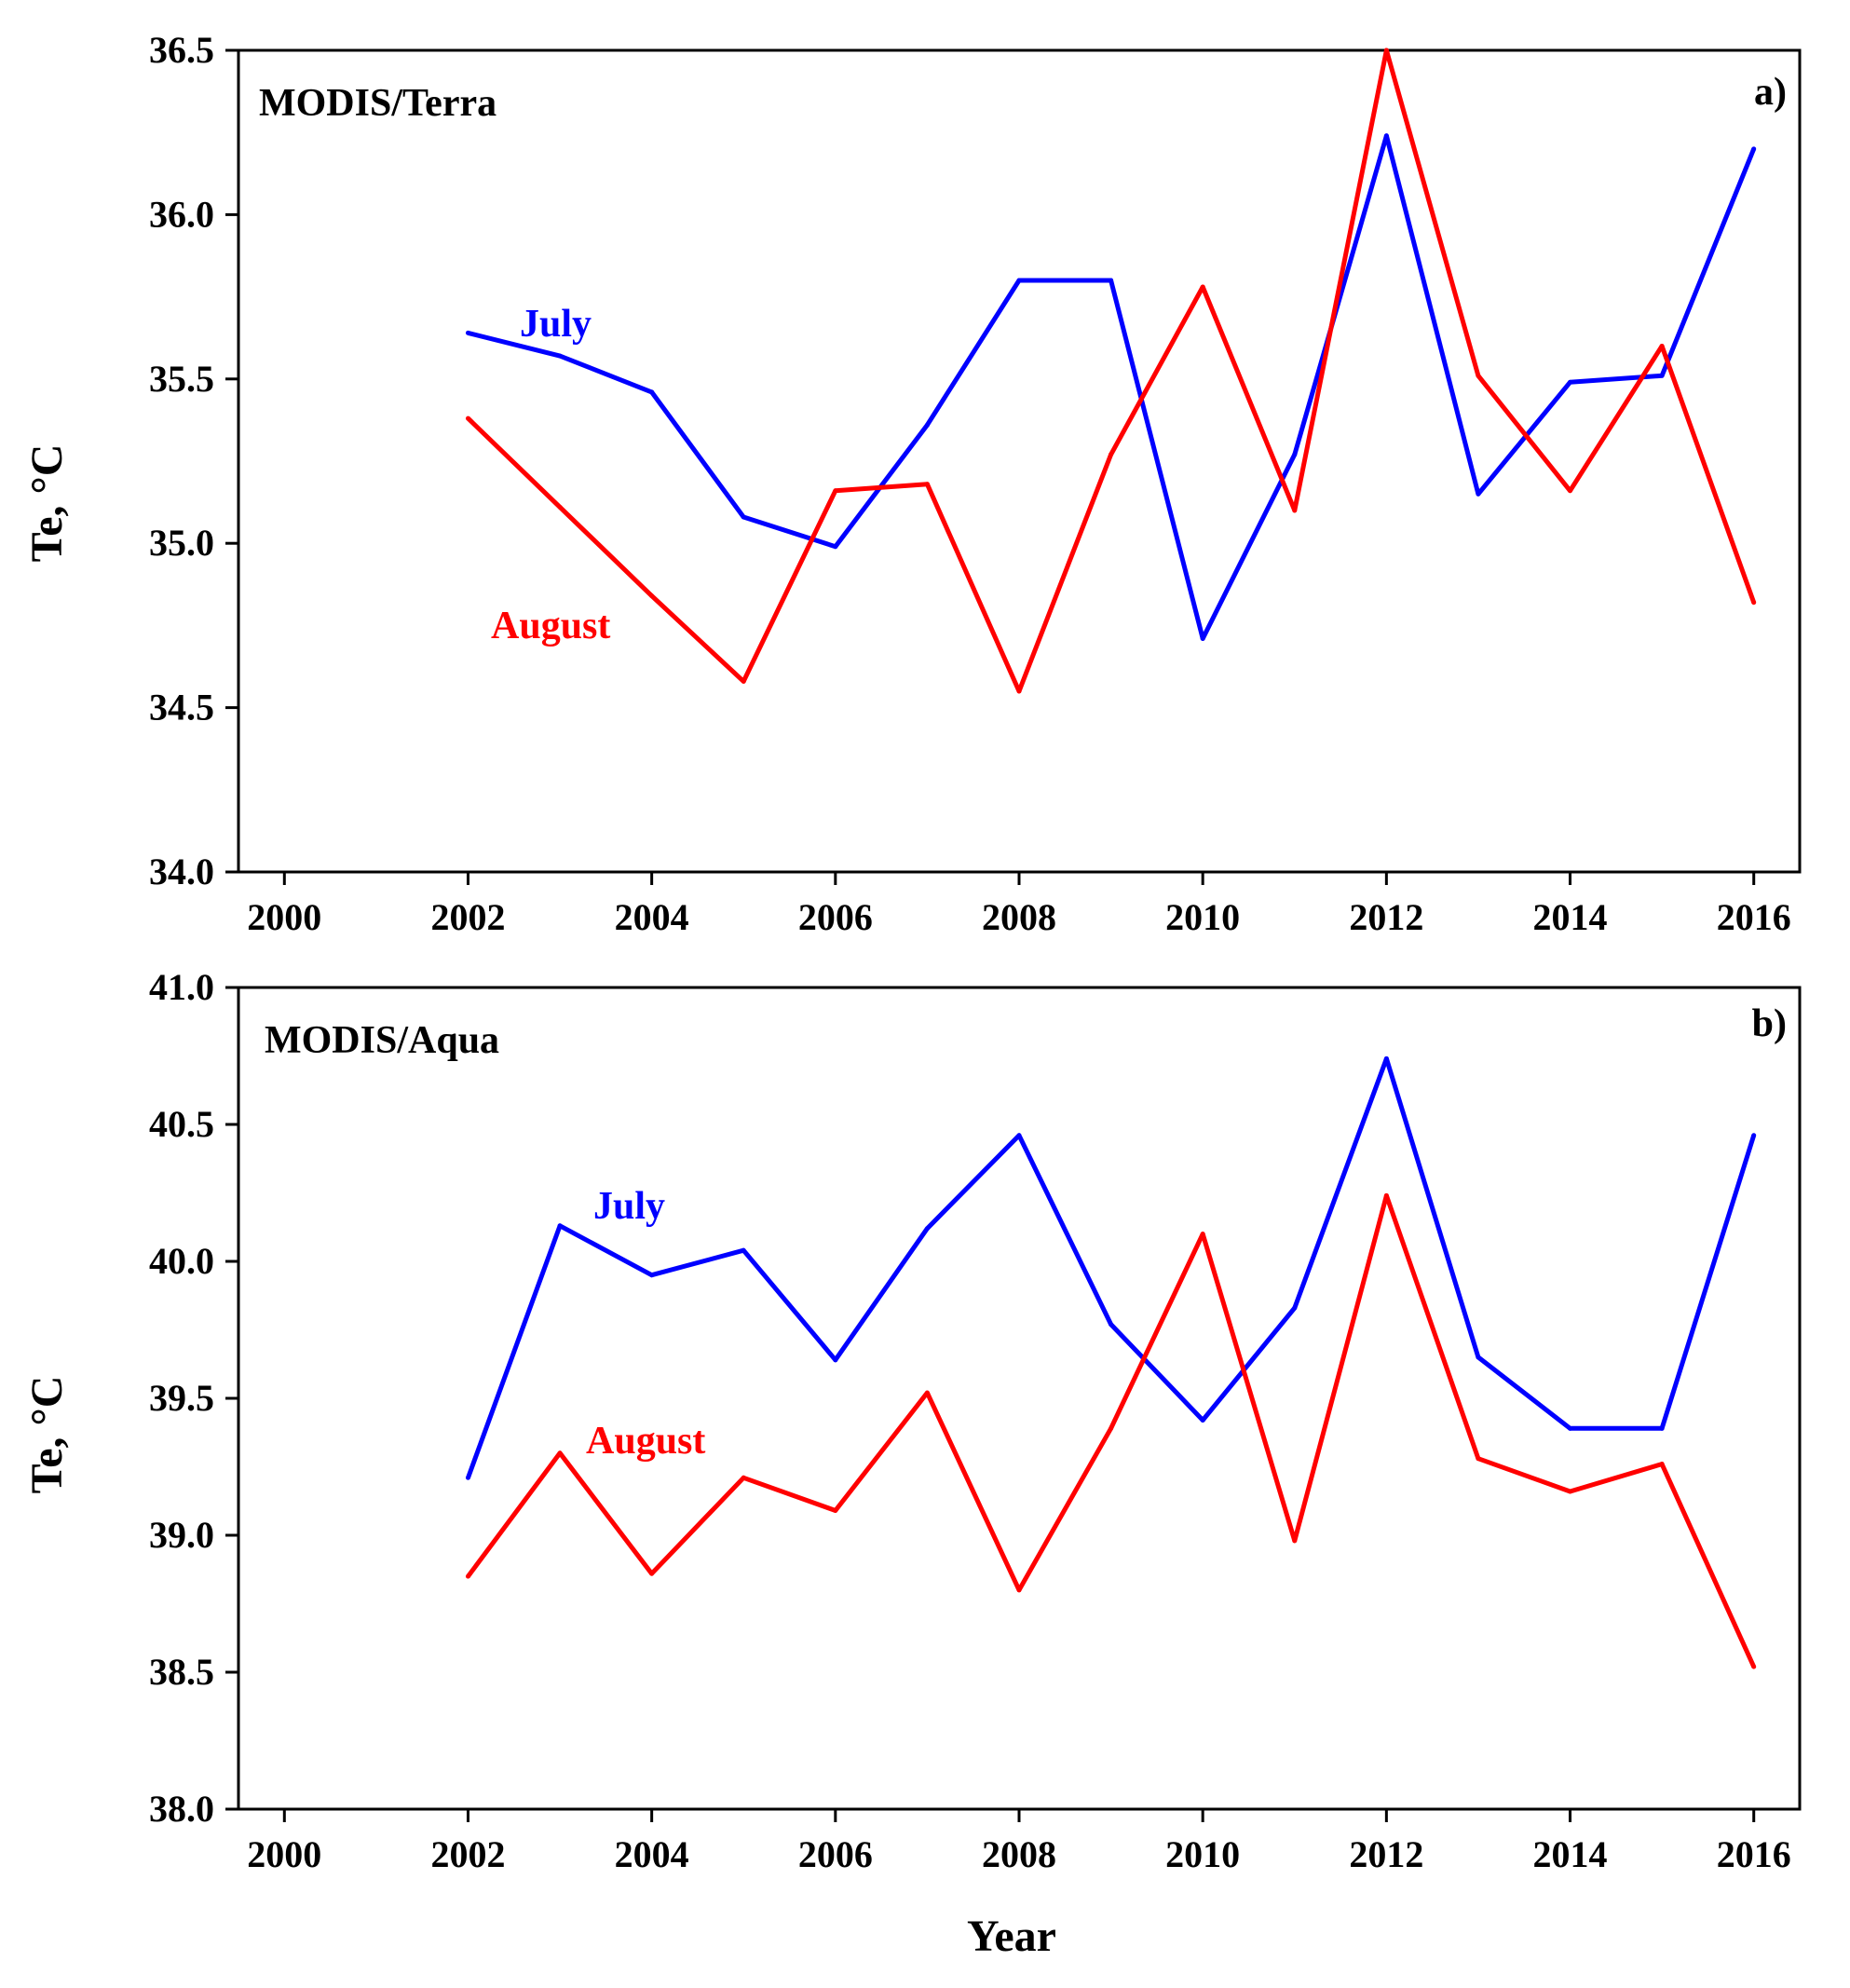 This screenshot has width=1850, height=1988. I want to click on y-tick-label: 39.0, so click(181, 1535).